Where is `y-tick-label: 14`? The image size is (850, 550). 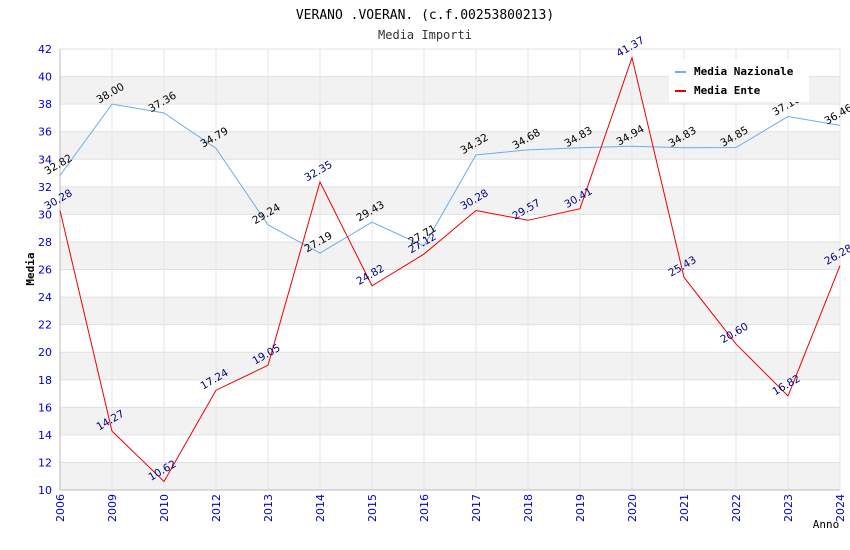
y-tick-label: 14 is located at coordinates (45, 435).